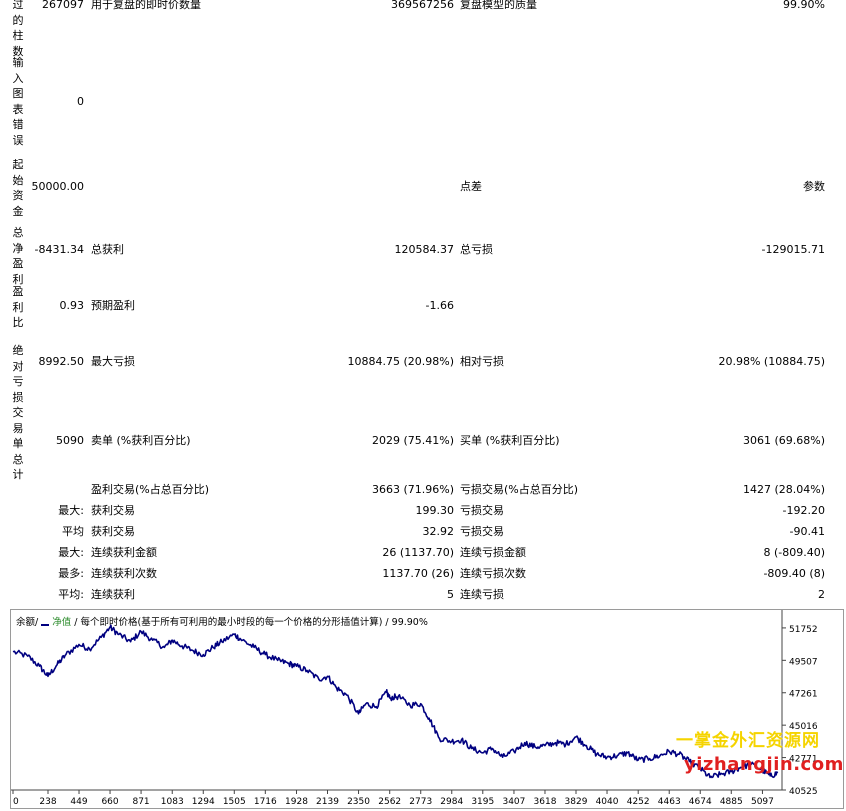 The image size is (846, 811). Describe the element at coordinates (140, 802) in the screenshot. I see `x-tick-label: 871` at that location.